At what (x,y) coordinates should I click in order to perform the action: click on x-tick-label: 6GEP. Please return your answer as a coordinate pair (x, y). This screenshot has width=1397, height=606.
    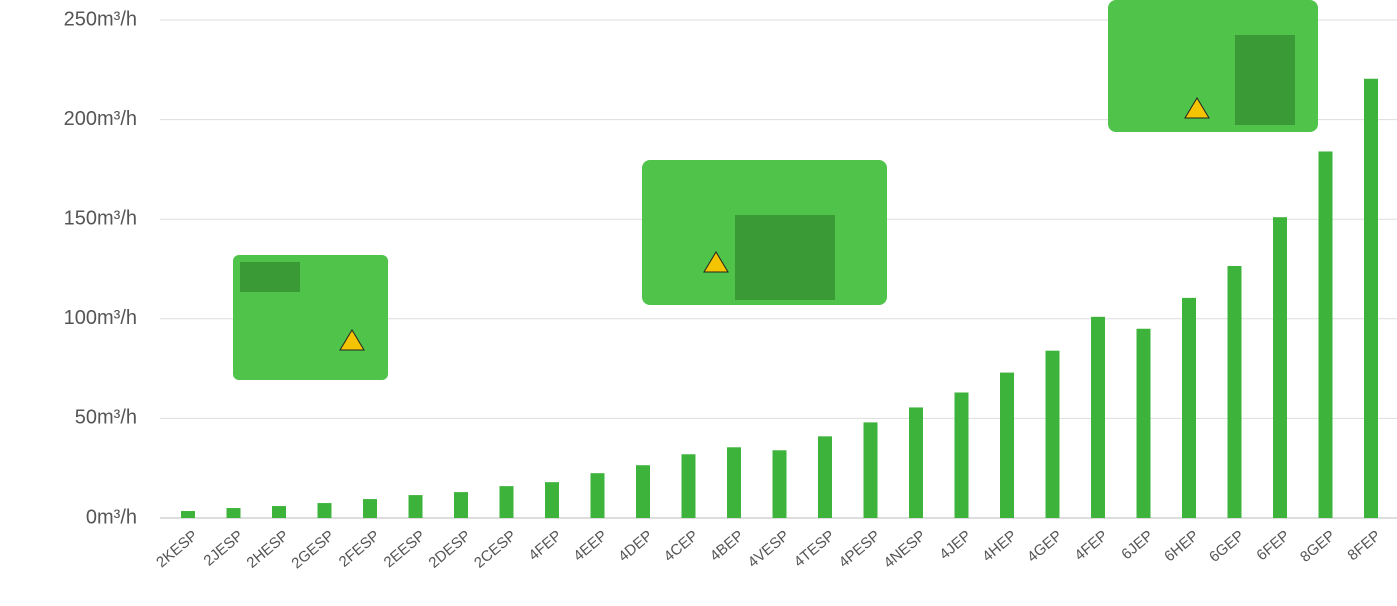
    Looking at the image, I should click on (1227, 546).